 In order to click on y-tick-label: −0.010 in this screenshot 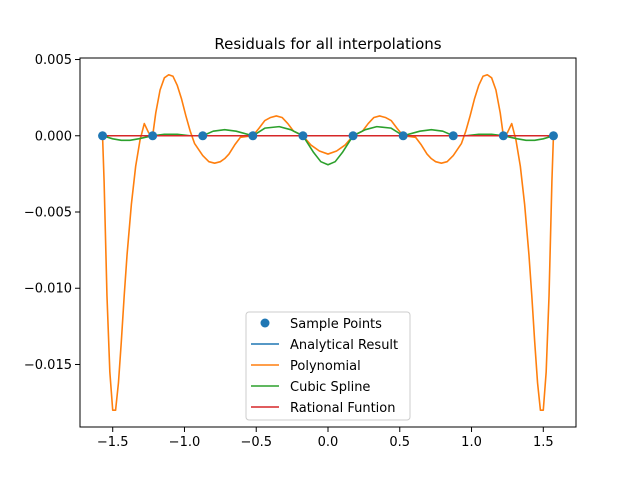, I will do `click(48, 289)`.